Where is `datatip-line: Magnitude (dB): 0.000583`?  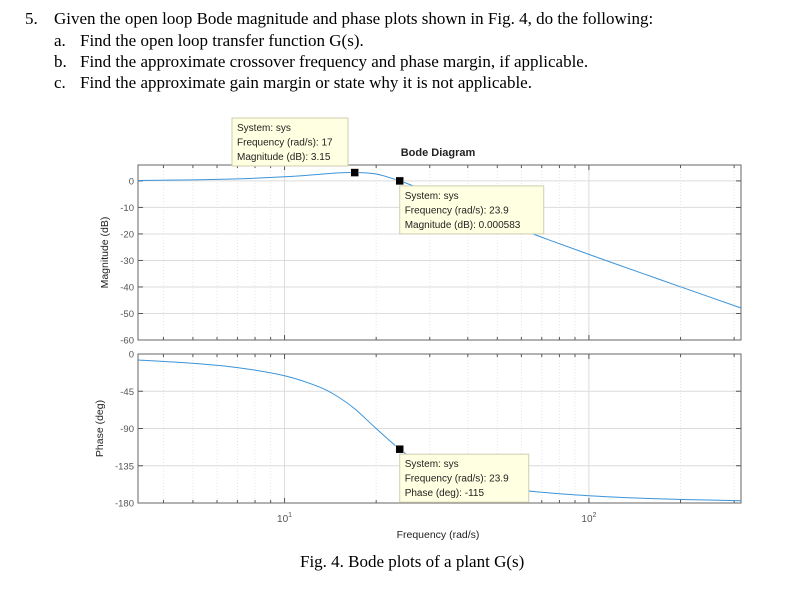
datatip-line: Magnitude (dB): 0.000583 is located at coordinates (463, 225).